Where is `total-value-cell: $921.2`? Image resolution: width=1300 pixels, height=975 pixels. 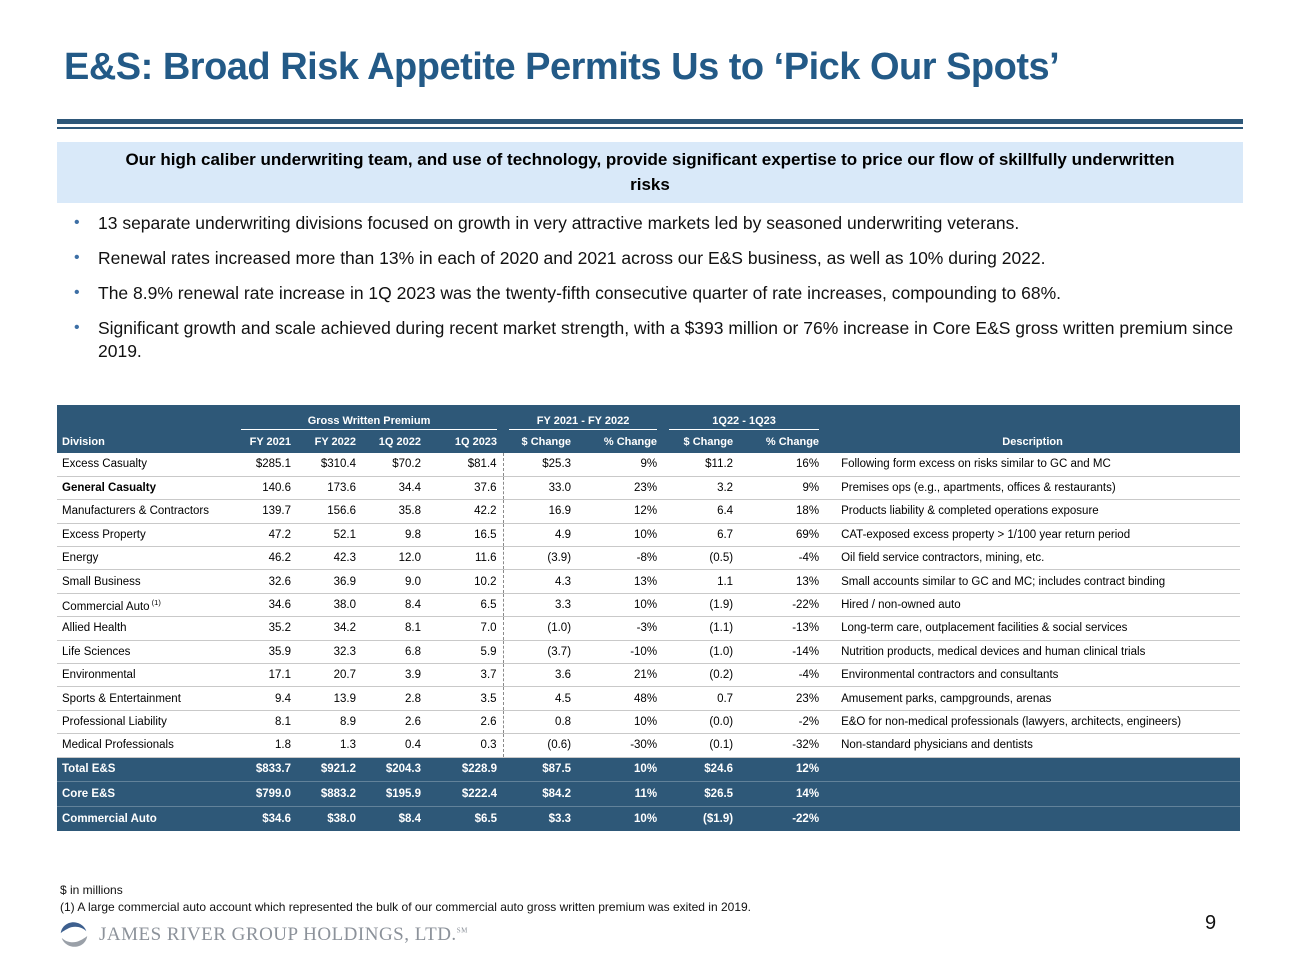
total-value-cell: $921.2 is located at coordinates (329, 770).